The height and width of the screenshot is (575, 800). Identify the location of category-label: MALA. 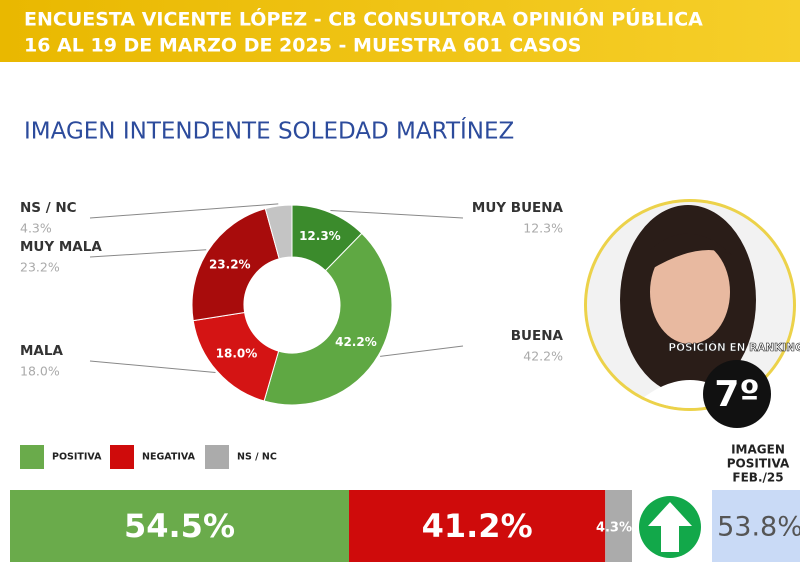
(41, 351).